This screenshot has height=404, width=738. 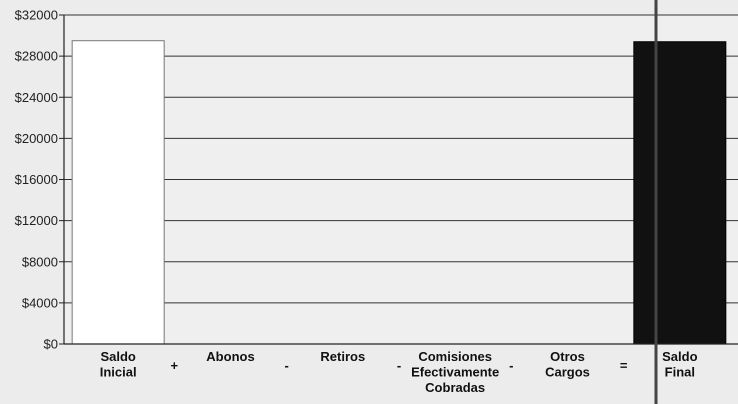 I want to click on y-tick-label: $16000, so click(x=36, y=179).